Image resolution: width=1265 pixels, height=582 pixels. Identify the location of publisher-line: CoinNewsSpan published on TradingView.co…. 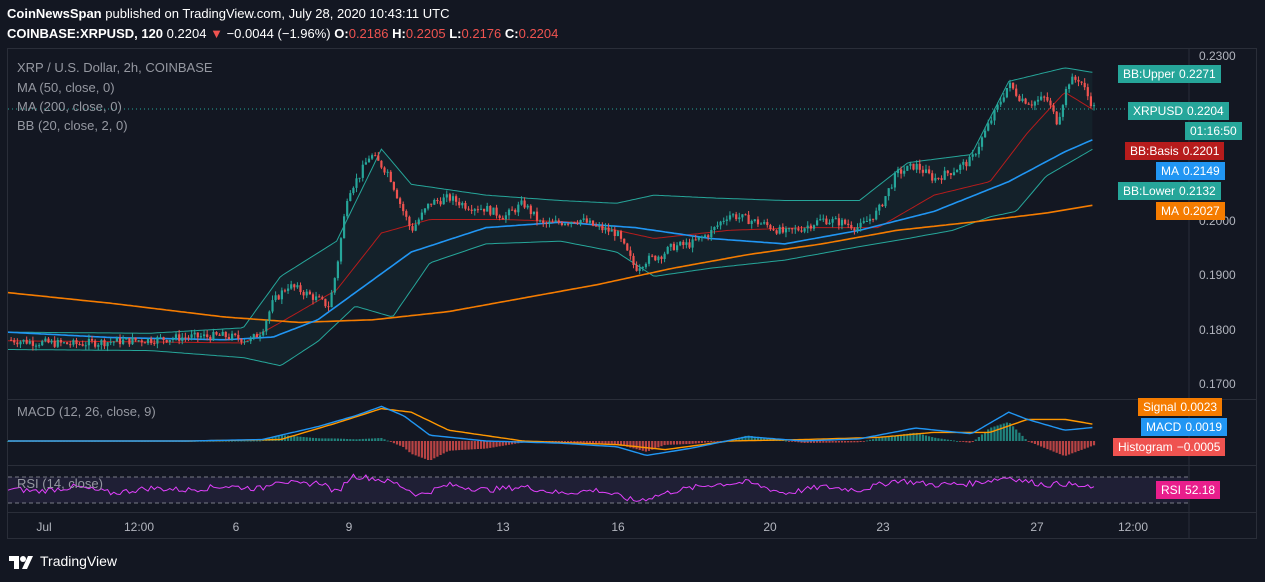
(228, 13).